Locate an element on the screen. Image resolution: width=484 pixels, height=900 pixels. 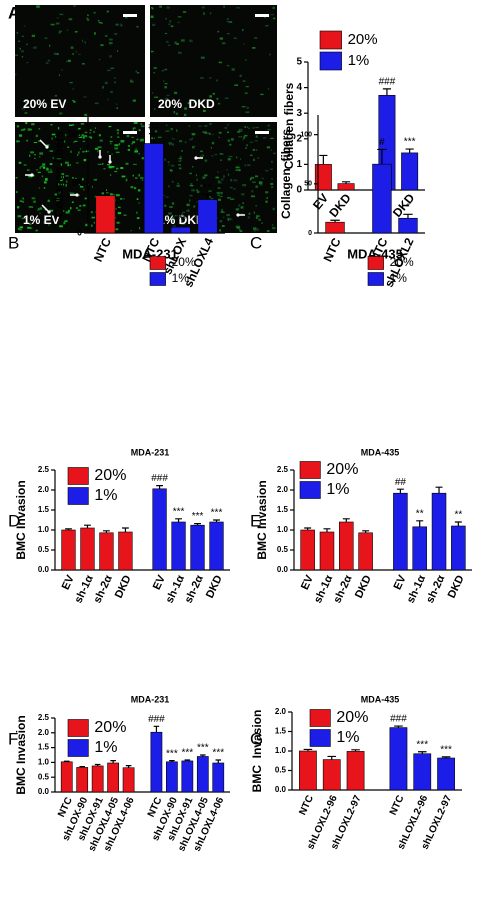
y-tick-label: 50 is located at coordinates (308, 184).